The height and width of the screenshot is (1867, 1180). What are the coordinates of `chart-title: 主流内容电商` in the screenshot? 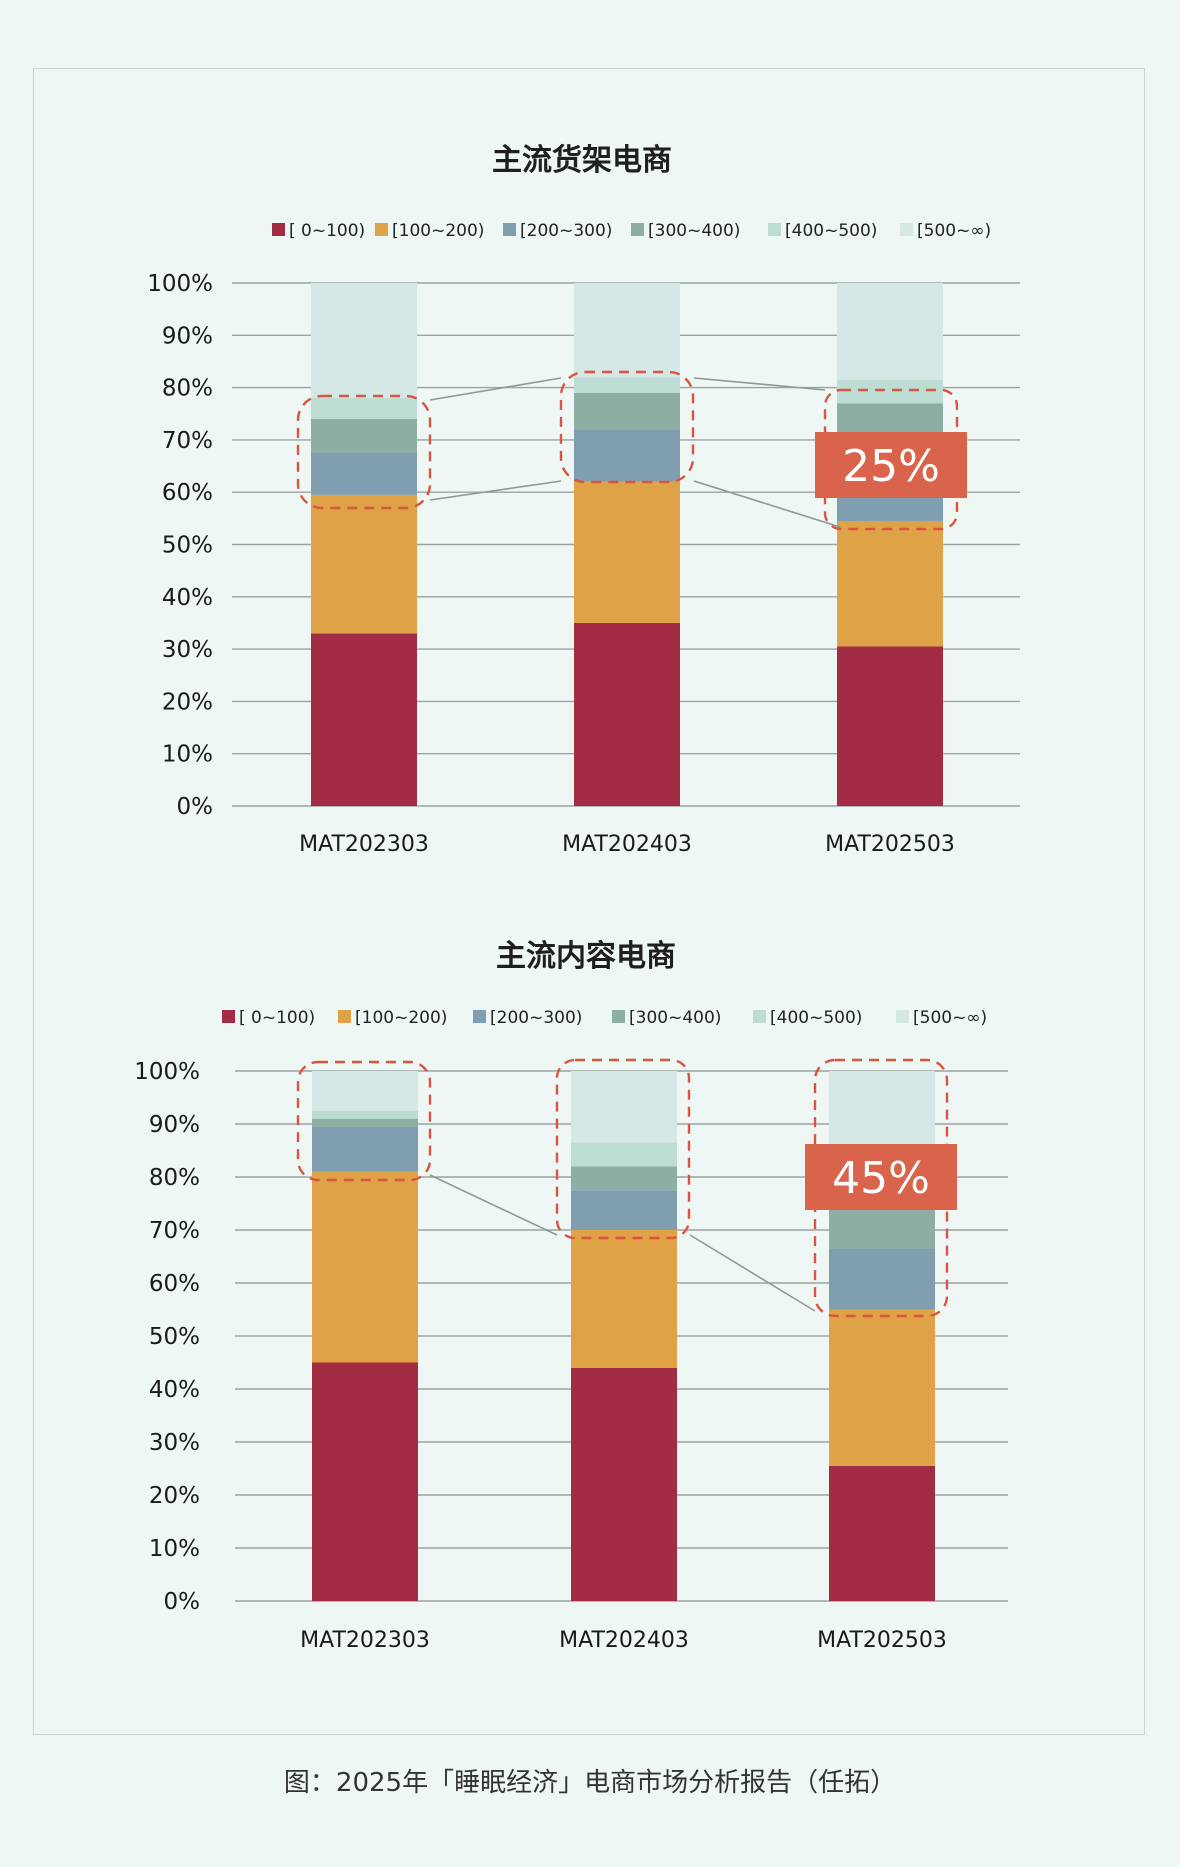 It's located at (586, 956).